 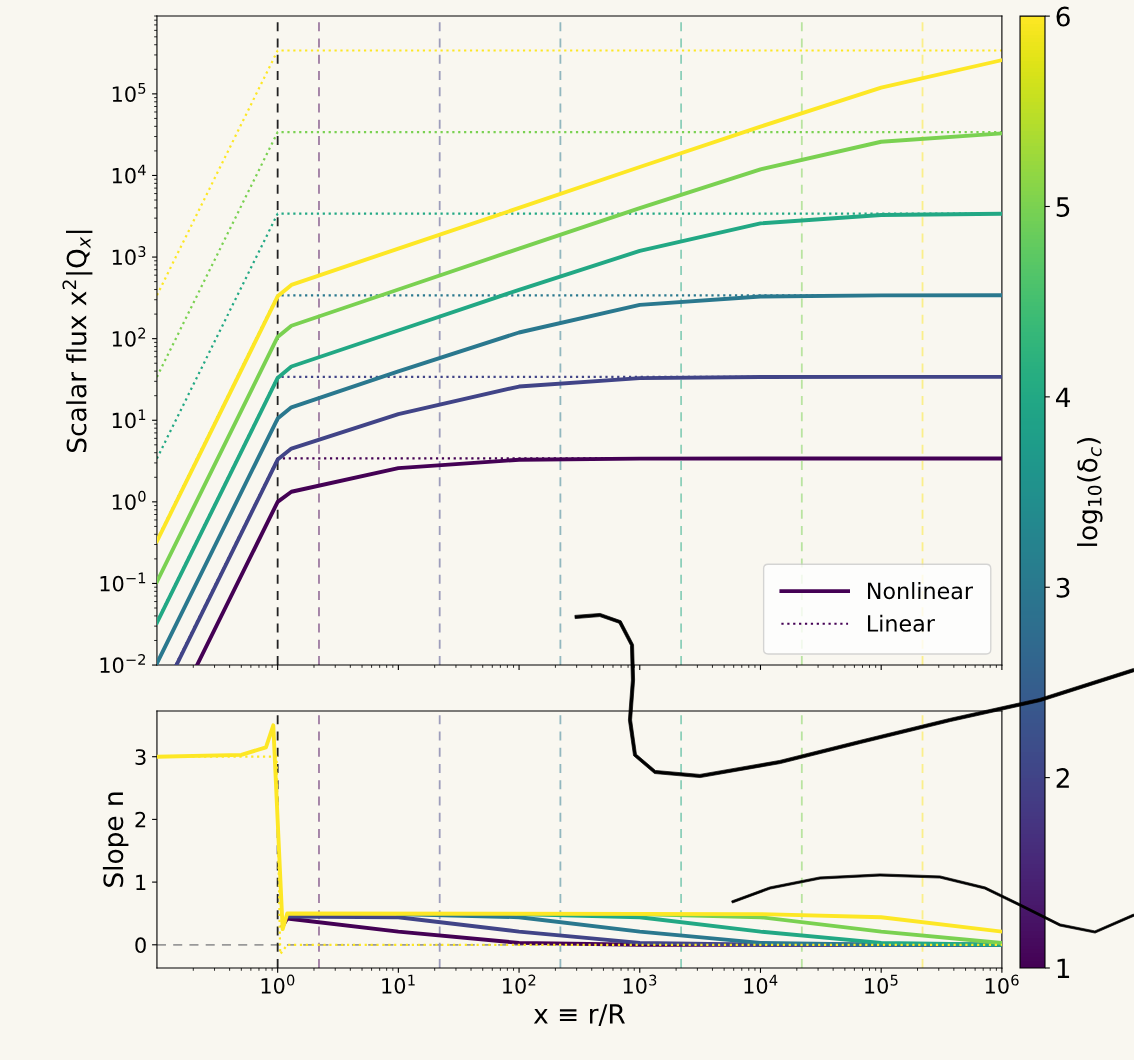 I want to click on x-tick-label: 10$^{5}$, so click(x=881, y=984).